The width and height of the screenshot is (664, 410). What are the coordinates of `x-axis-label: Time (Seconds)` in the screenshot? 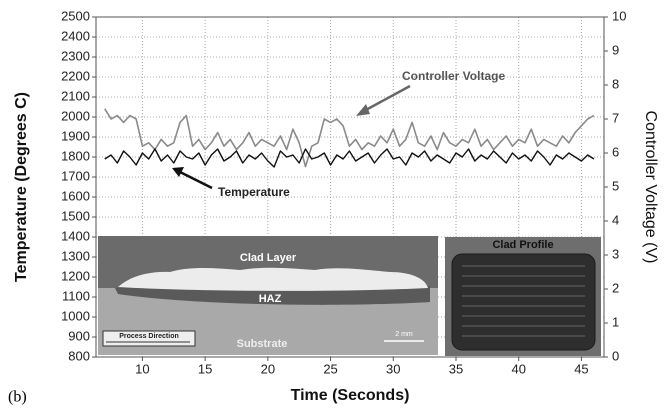 It's located at (350, 395).